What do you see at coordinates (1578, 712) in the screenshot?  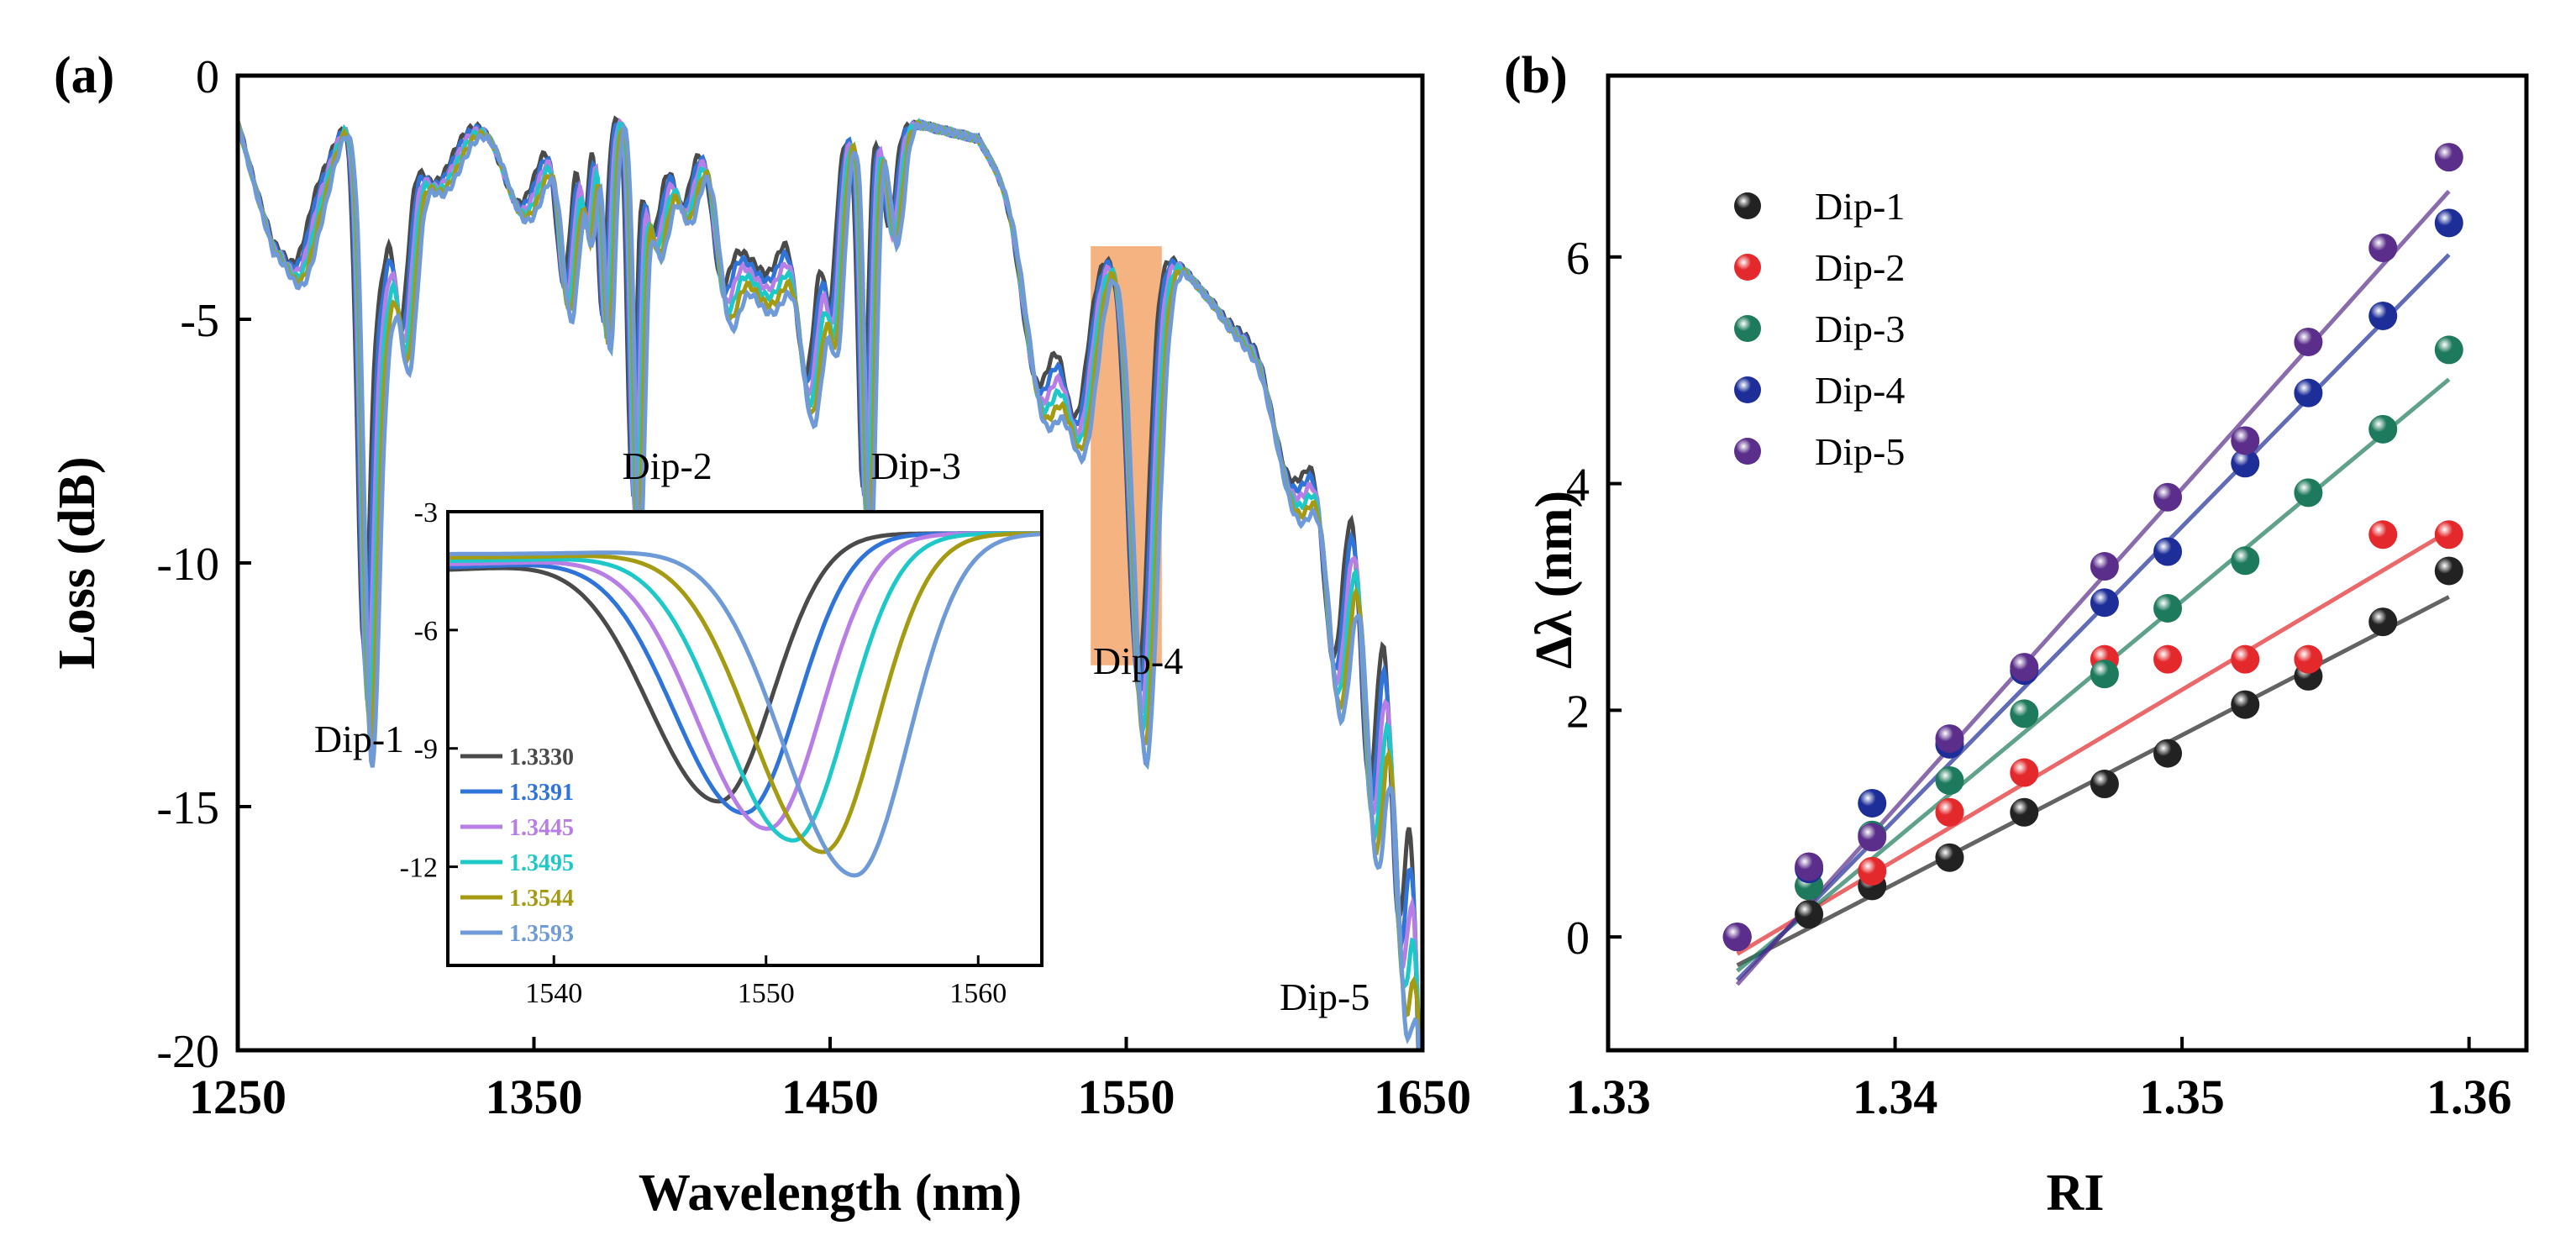 I see `y-tick-label: 2` at bounding box center [1578, 712].